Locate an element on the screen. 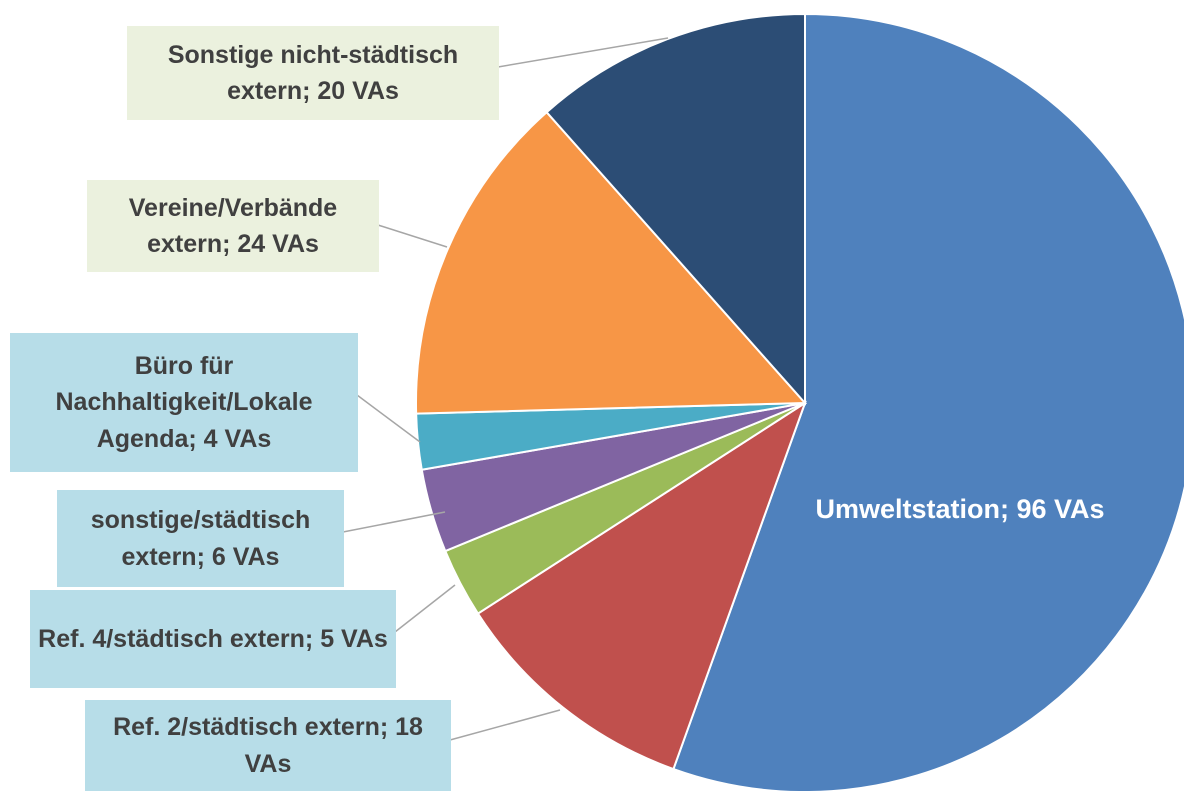 The image size is (1184, 791). slice-label: Umweltstation; 96 VAs is located at coordinates (960, 509).